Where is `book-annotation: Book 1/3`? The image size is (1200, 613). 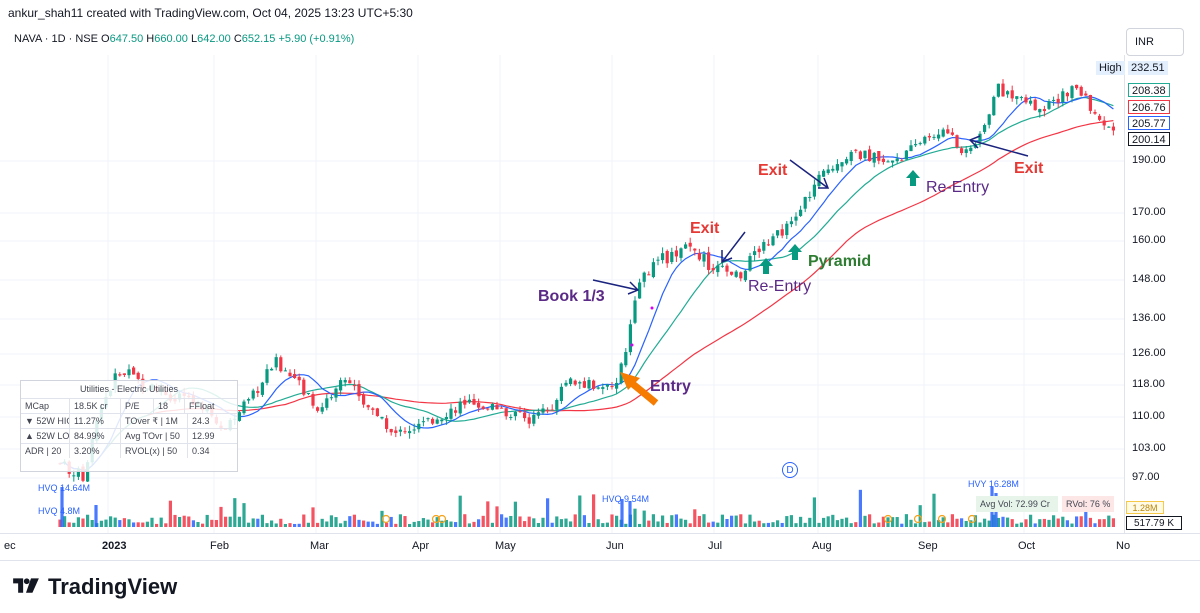 book-annotation: Book 1/3 is located at coordinates (571, 296).